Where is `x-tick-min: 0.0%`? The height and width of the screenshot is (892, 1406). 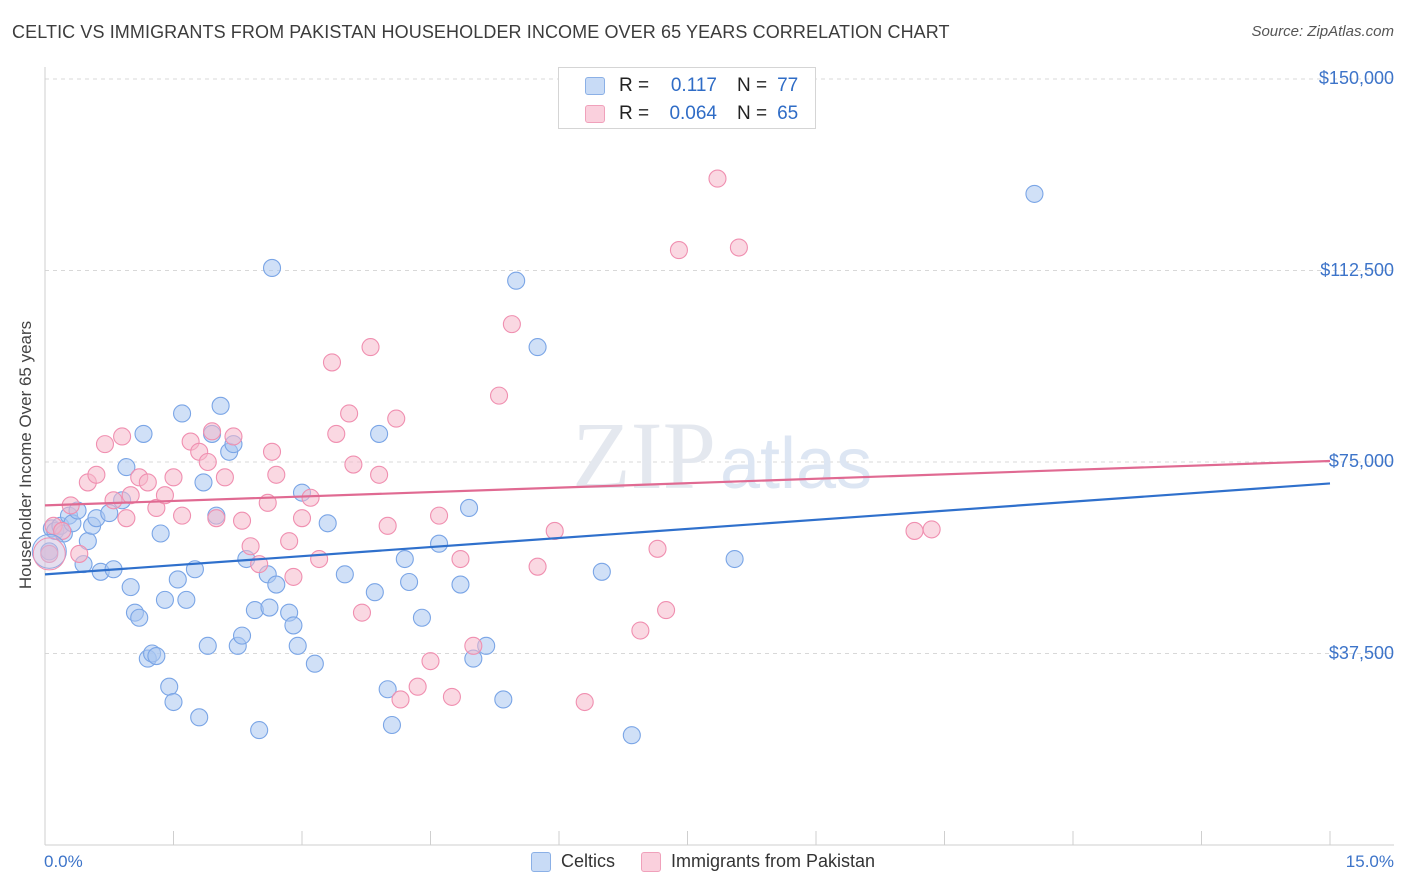 x-tick-min: 0.0% is located at coordinates (63, 861).